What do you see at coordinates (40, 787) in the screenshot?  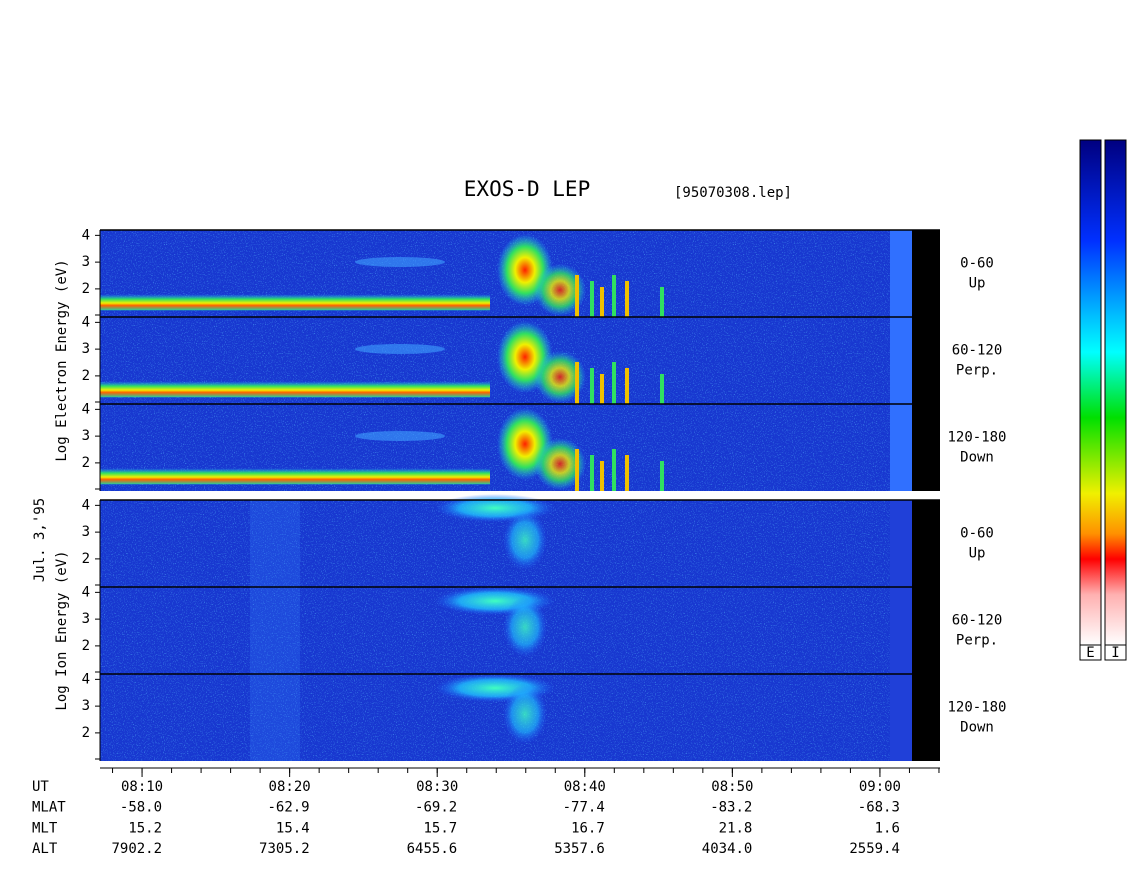 I see `orbit-row-name: UT` at bounding box center [40, 787].